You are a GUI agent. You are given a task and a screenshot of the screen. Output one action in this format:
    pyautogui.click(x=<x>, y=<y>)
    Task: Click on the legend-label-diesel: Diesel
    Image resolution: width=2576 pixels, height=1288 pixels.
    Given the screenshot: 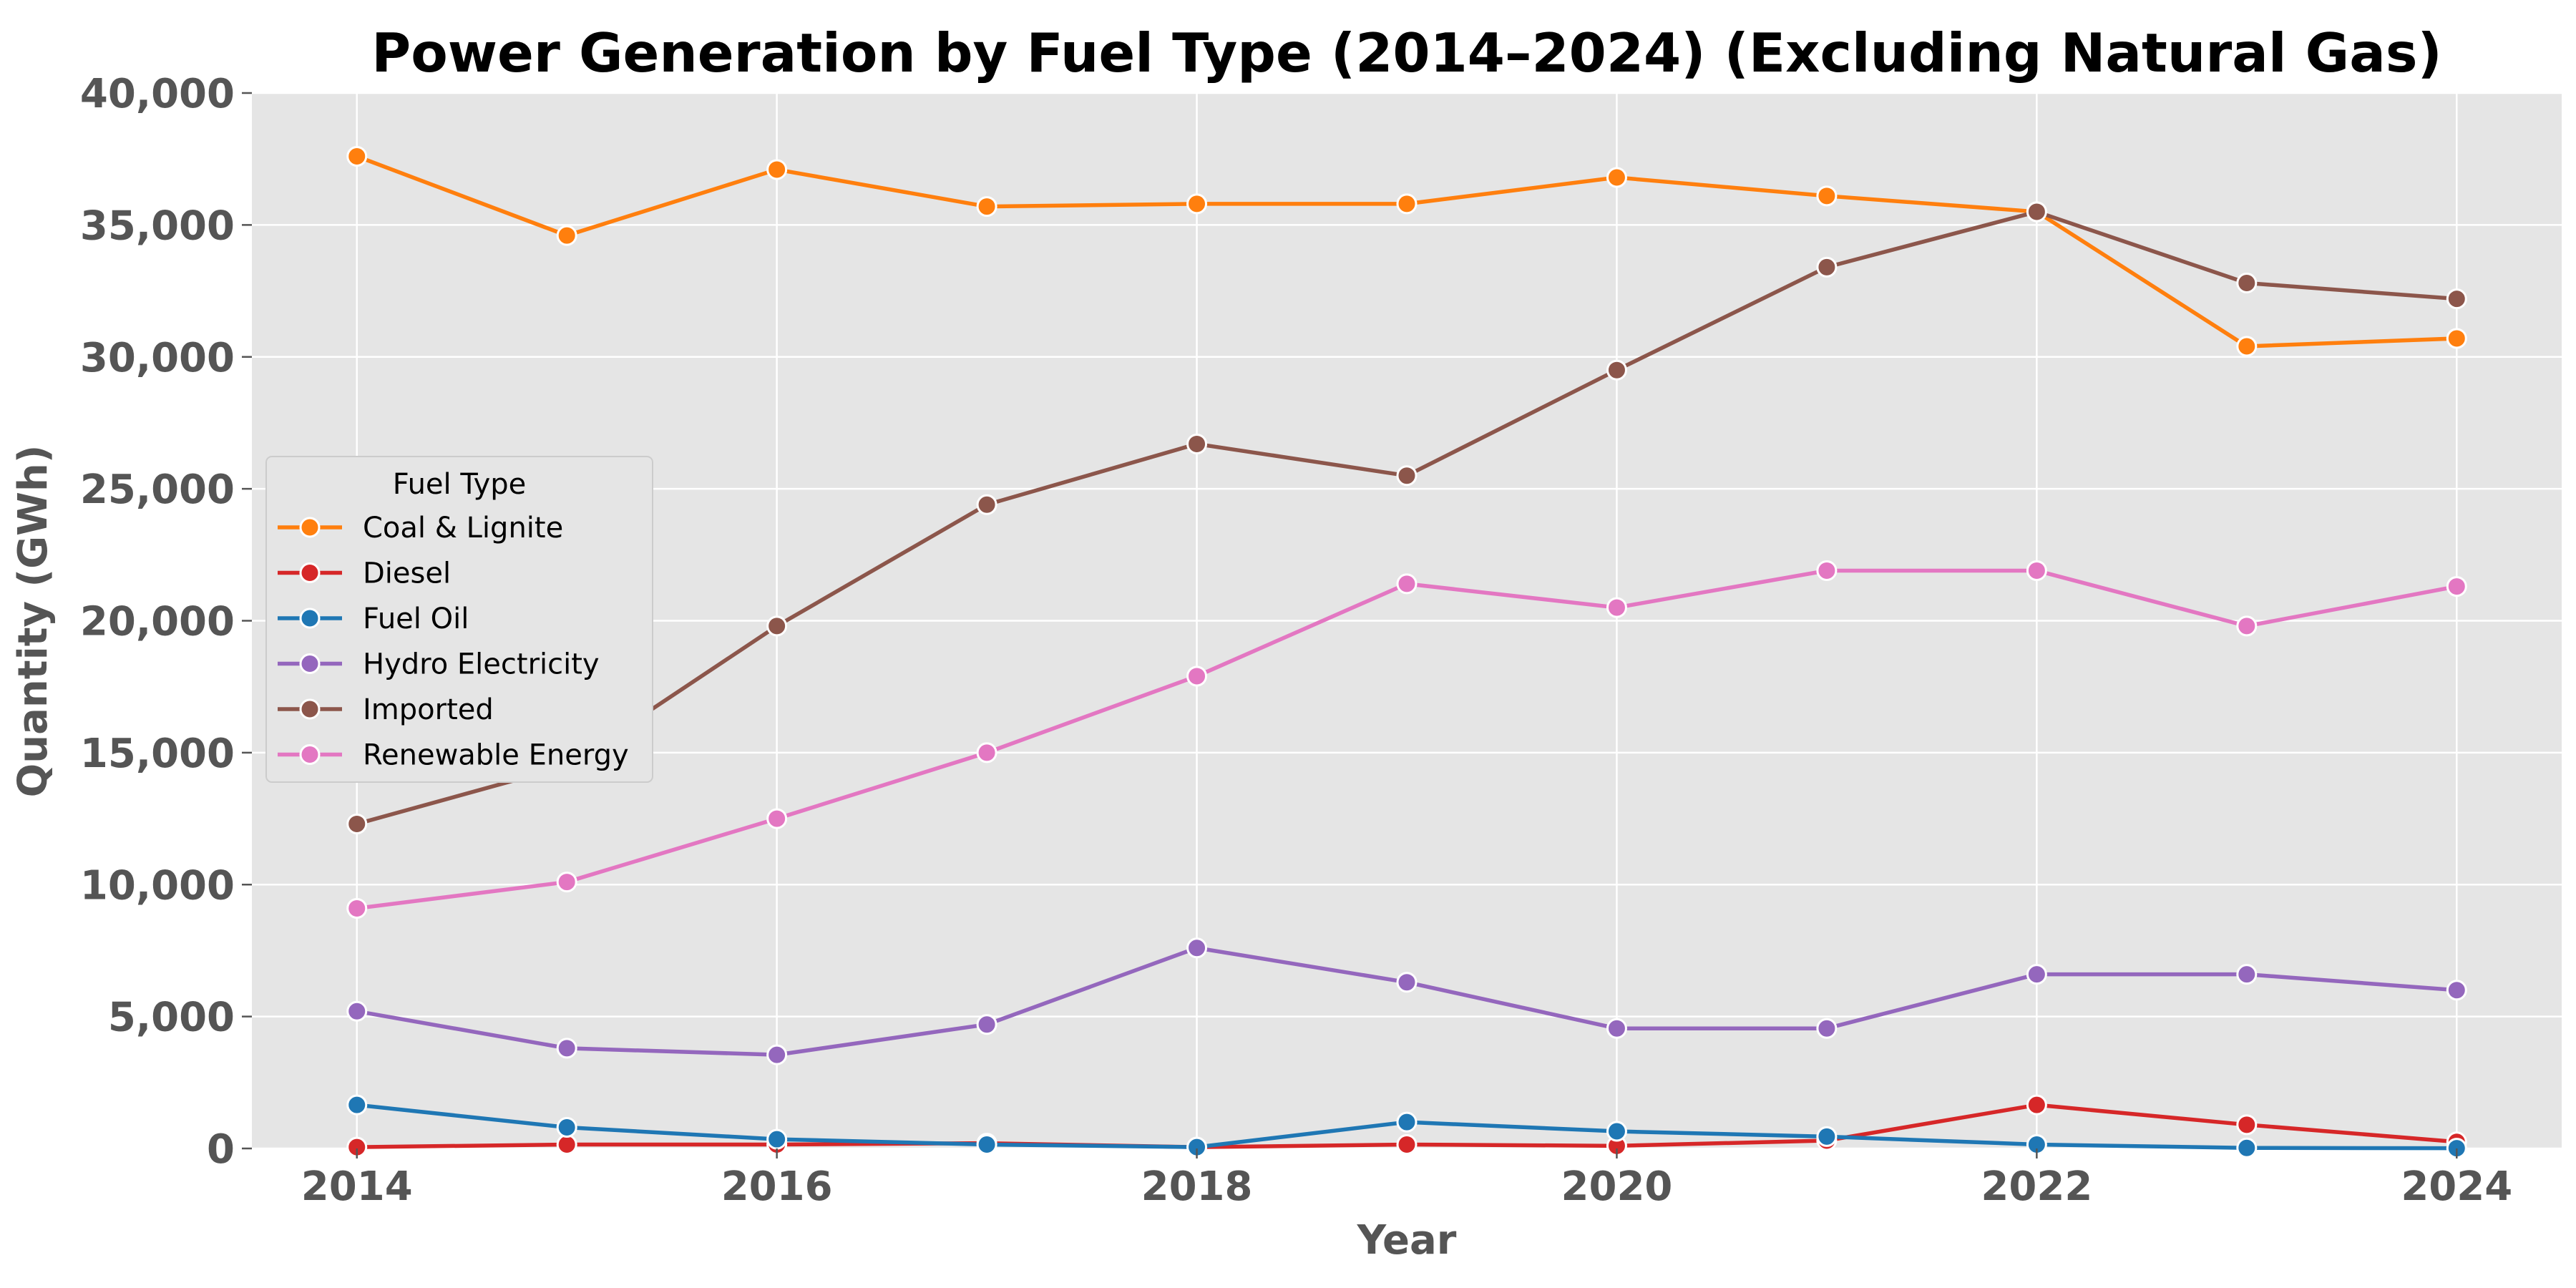 What is the action you would take?
    pyautogui.click(x=407, y=573)
    